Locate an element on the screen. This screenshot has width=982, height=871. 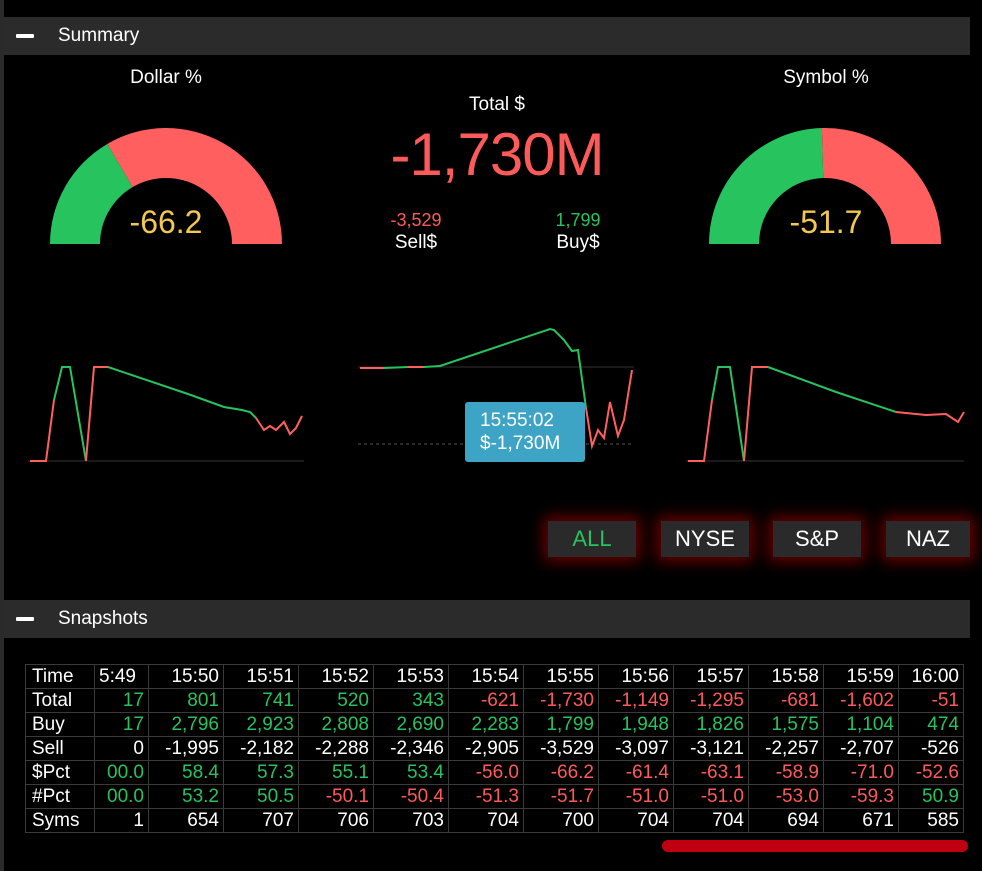
table-cell: -61.4 is located at coordinates (636, 772).